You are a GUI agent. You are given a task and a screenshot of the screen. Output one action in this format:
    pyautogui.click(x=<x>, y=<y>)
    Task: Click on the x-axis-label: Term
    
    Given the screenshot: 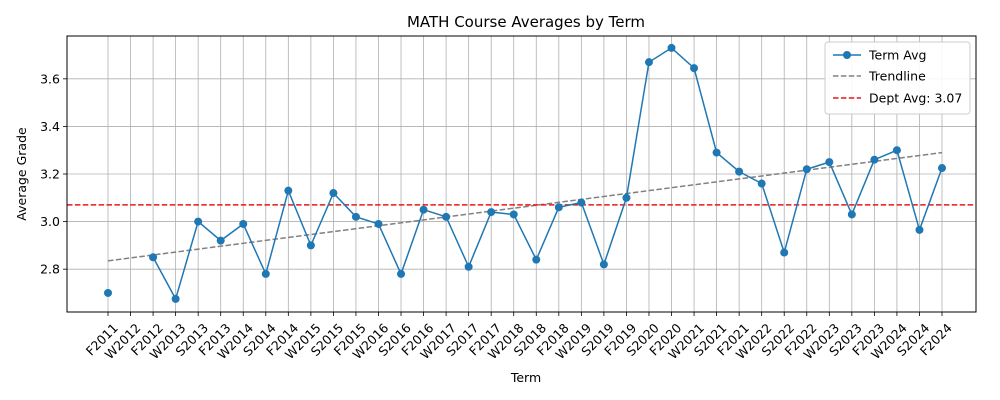 What is the action you would take?
    pyautogui.click(x=525, y=377)
    